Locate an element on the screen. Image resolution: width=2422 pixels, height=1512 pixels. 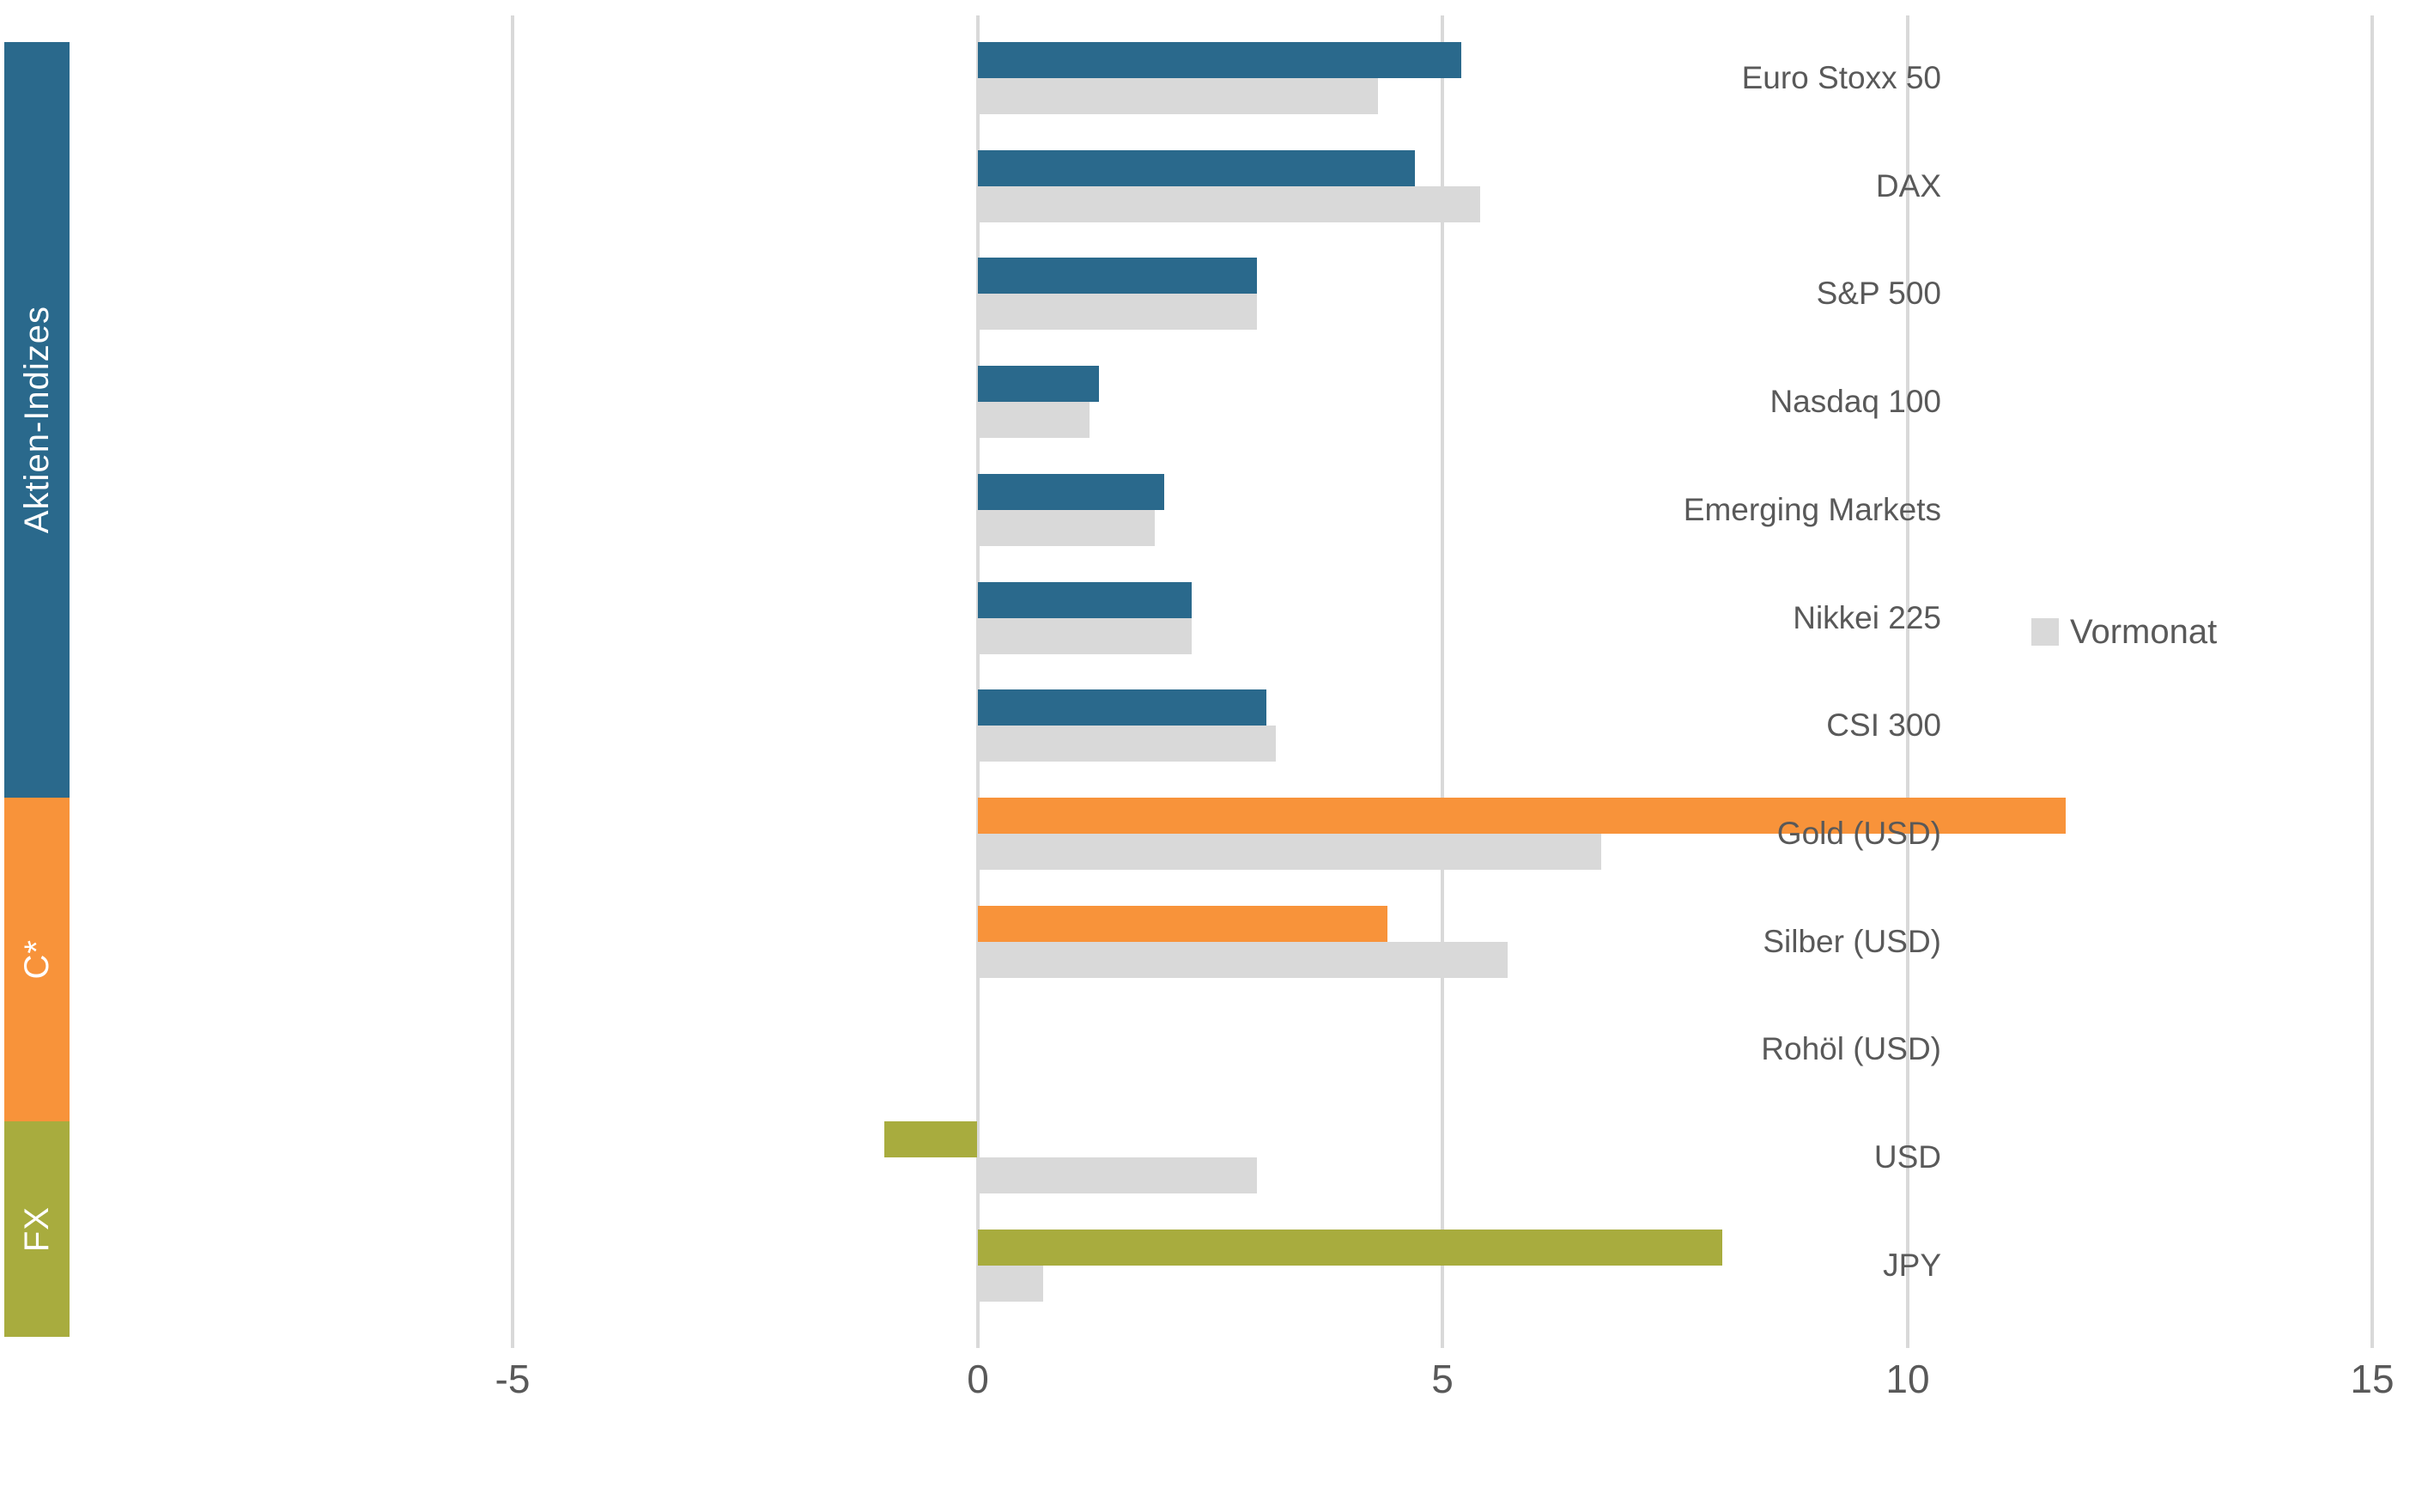
bar-current-jpy is located at coordinates (1350, 1248).